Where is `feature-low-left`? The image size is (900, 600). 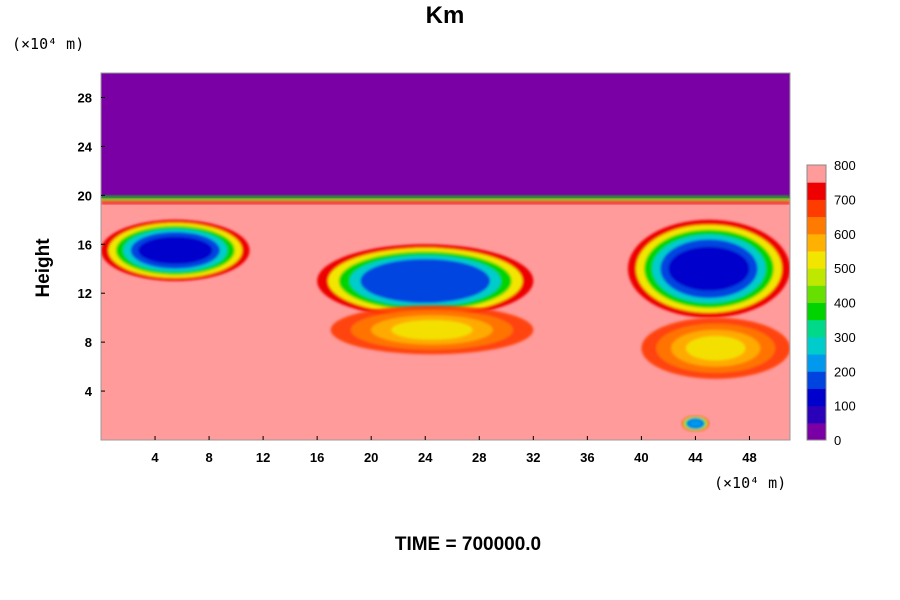 feature-low-left is located at coordinates (175, 250).